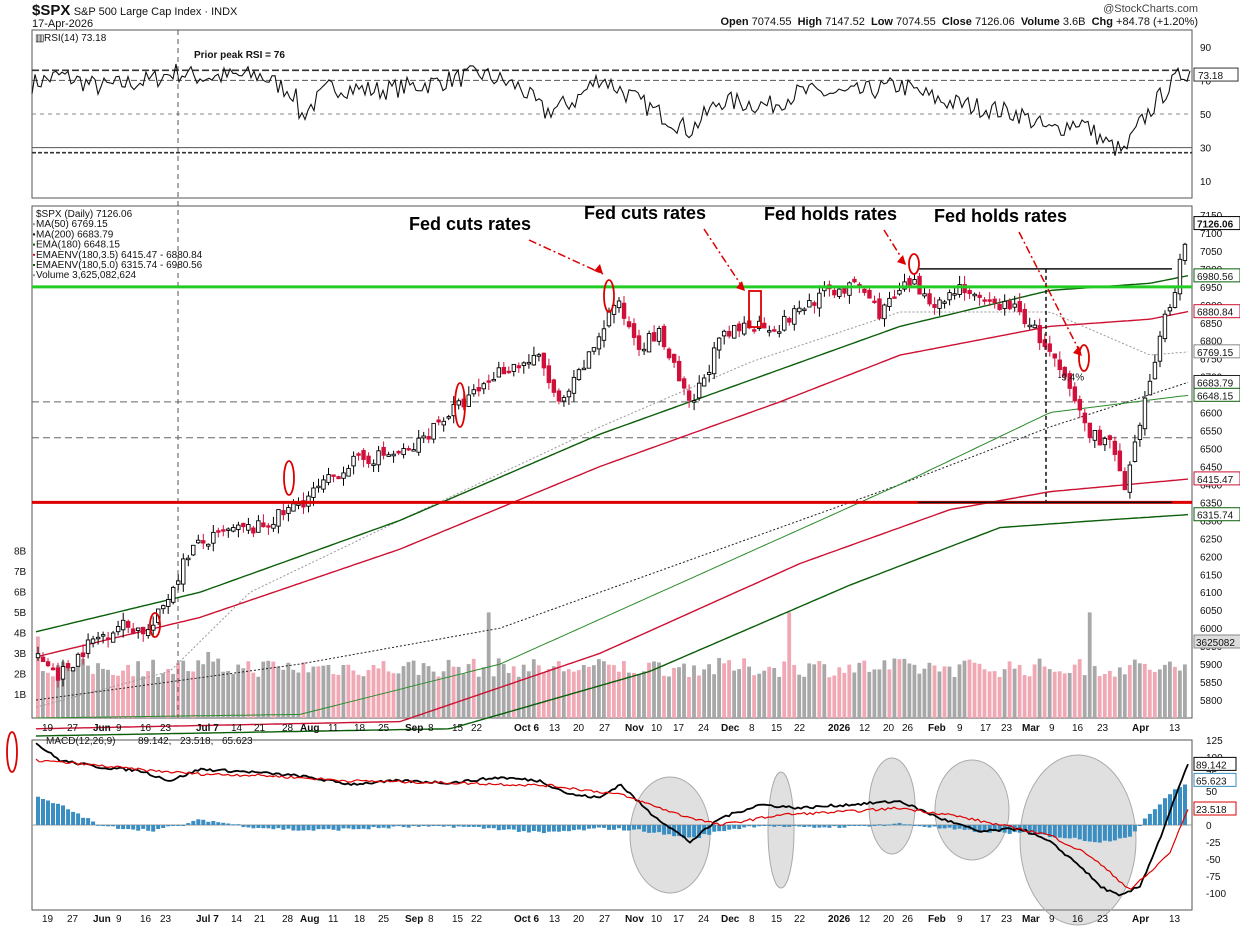 The height and width of the screenshot is (928, 1240). I want to click on fed-arrow-head, so click(740, 286).